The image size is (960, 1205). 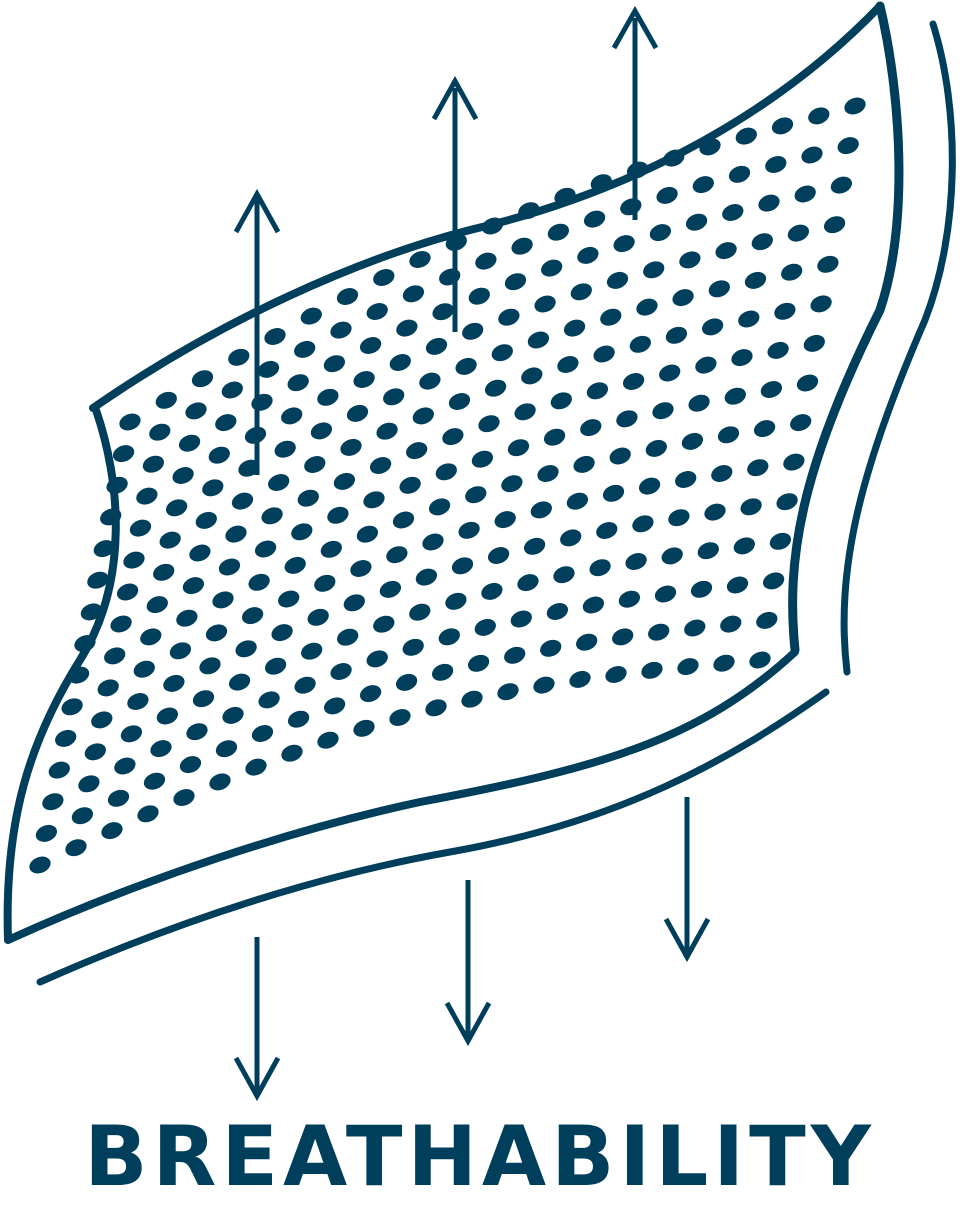 I want to click on fabric-right-edge, so click(x=846, y=328).